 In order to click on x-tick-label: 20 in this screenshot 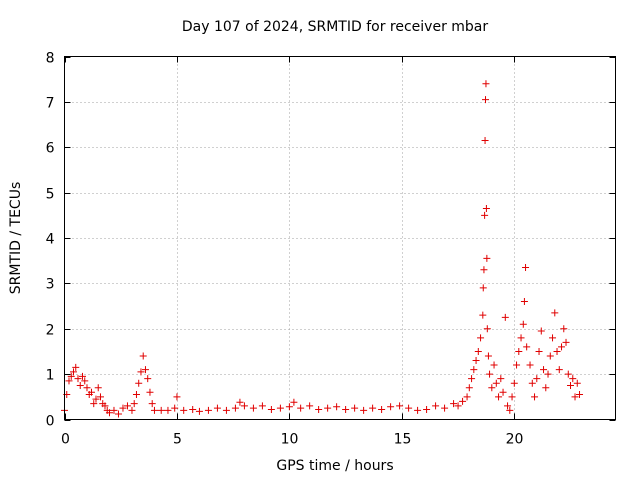, I will do `click(515, 440)`.